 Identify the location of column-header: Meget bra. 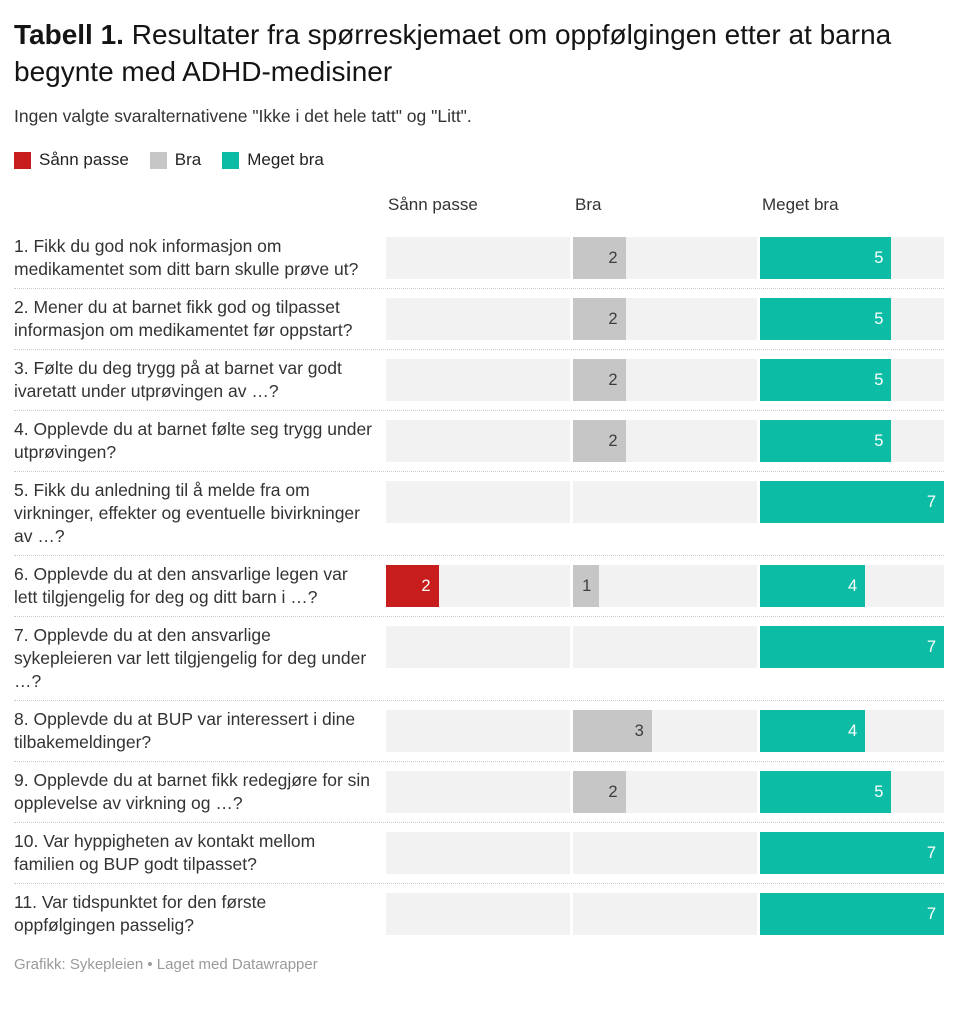
(800, 204).